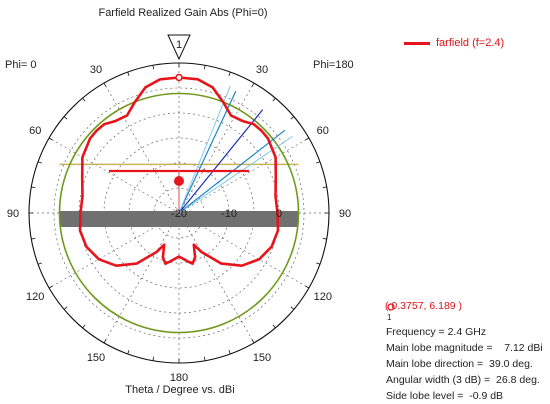 This screenshot has width=550, height=404. I want to click on summary-value: 7.12 dBi, so click(523, 348).